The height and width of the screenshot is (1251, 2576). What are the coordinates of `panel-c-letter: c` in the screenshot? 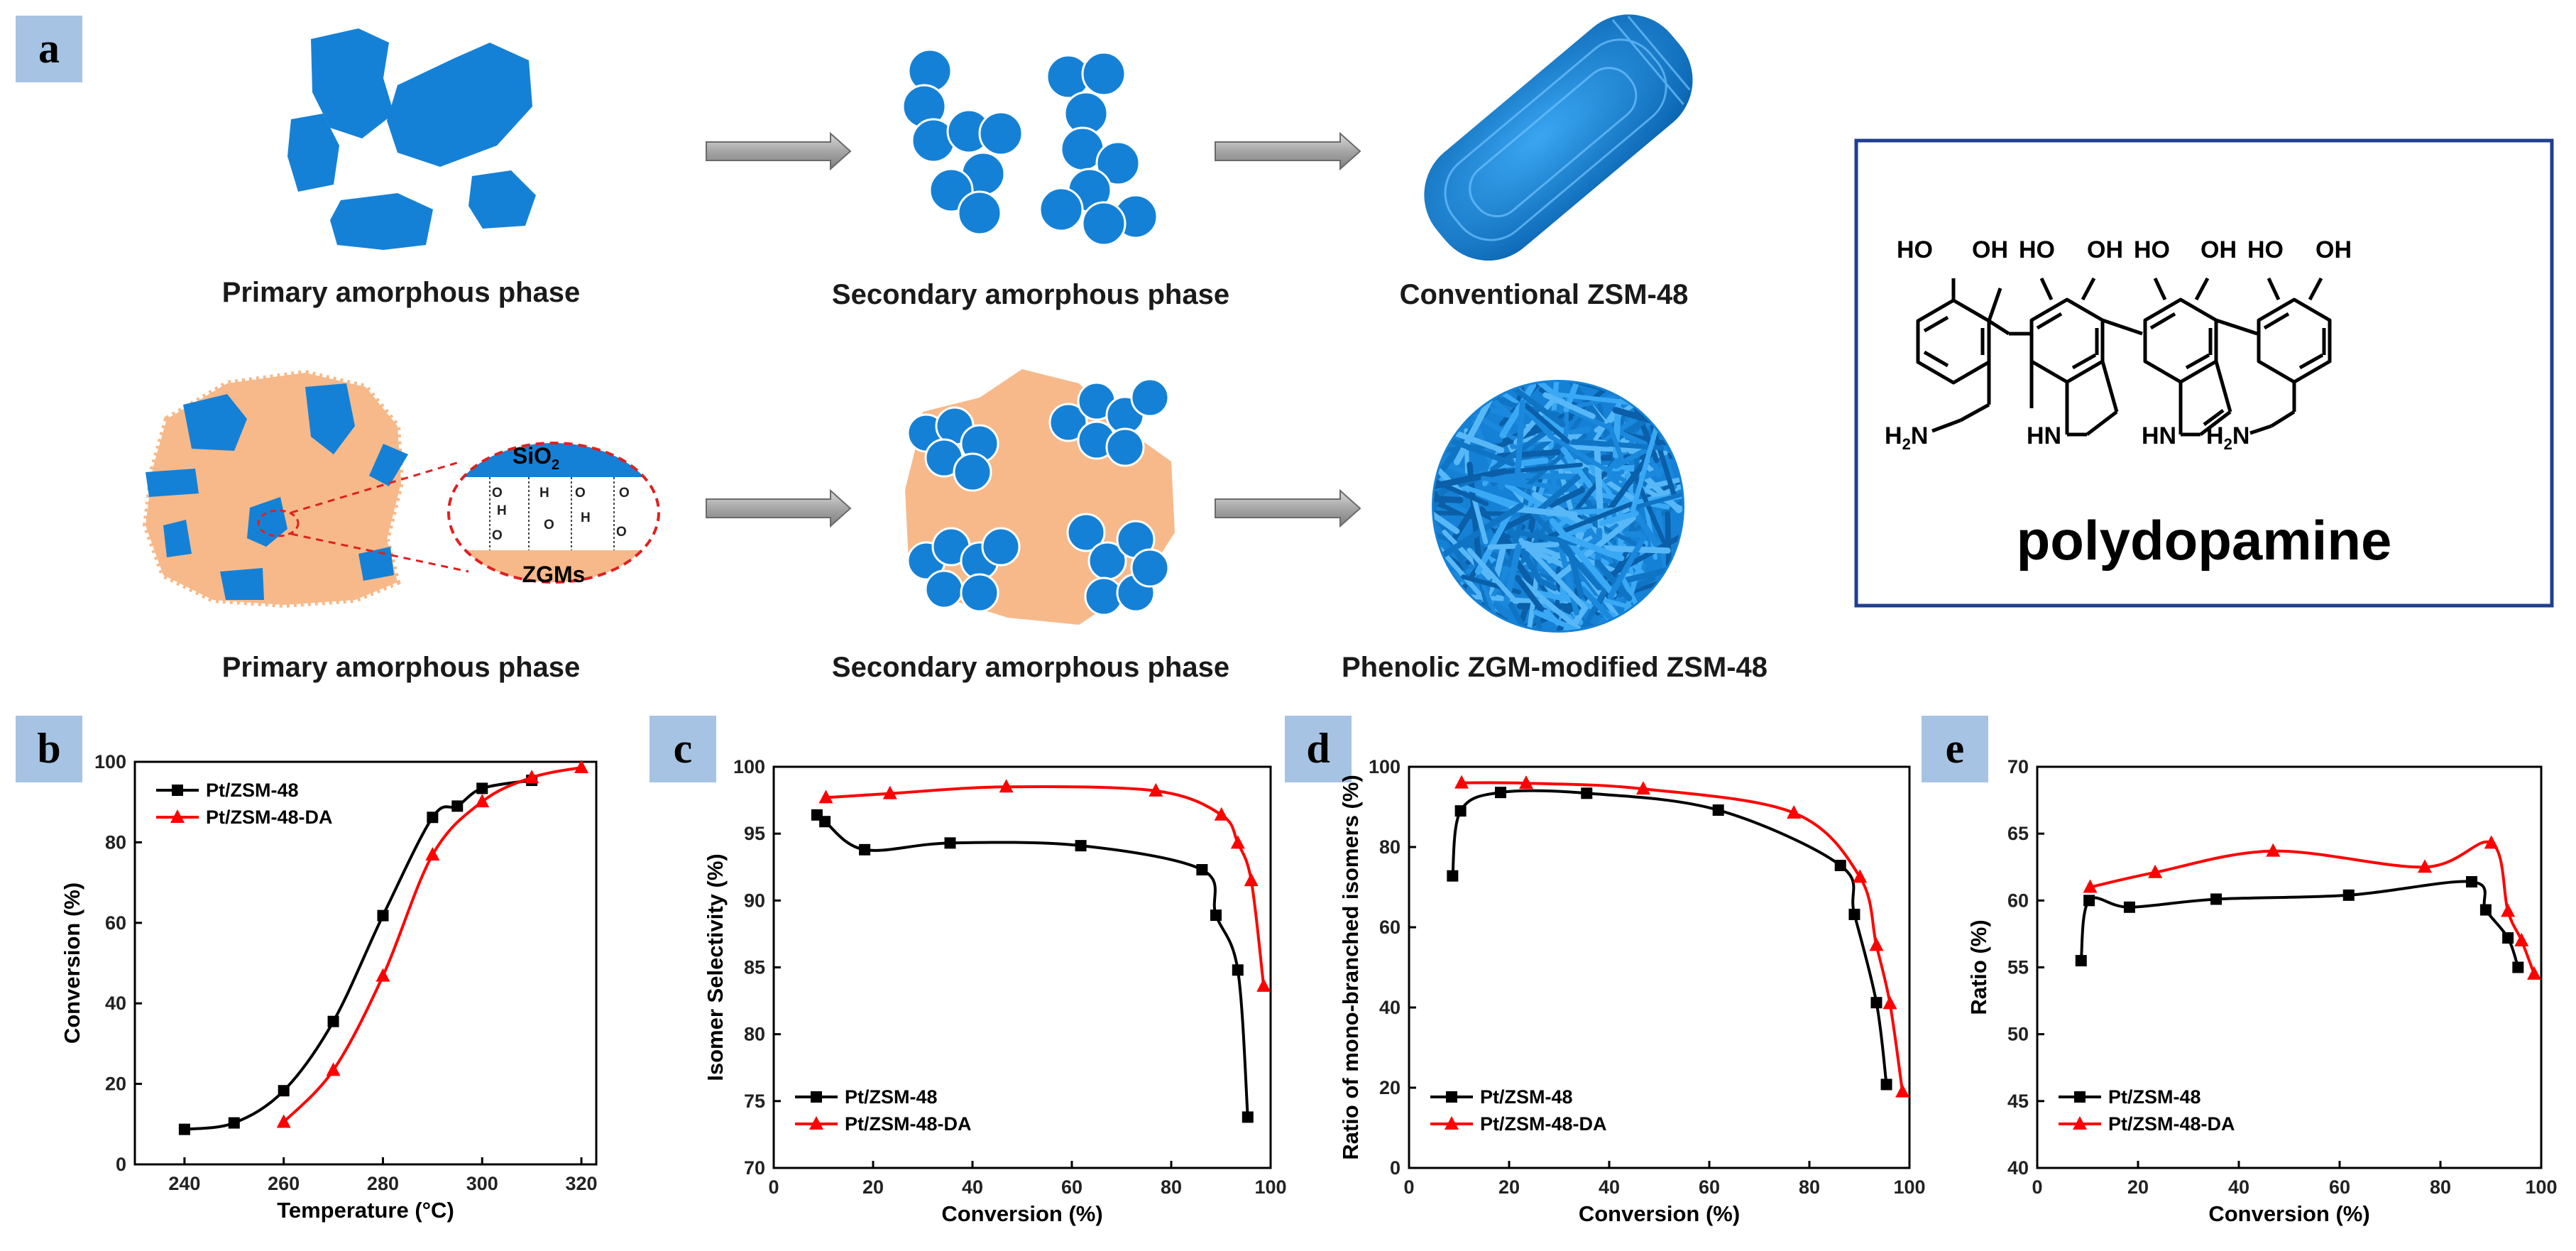 It's located at (683, 748).